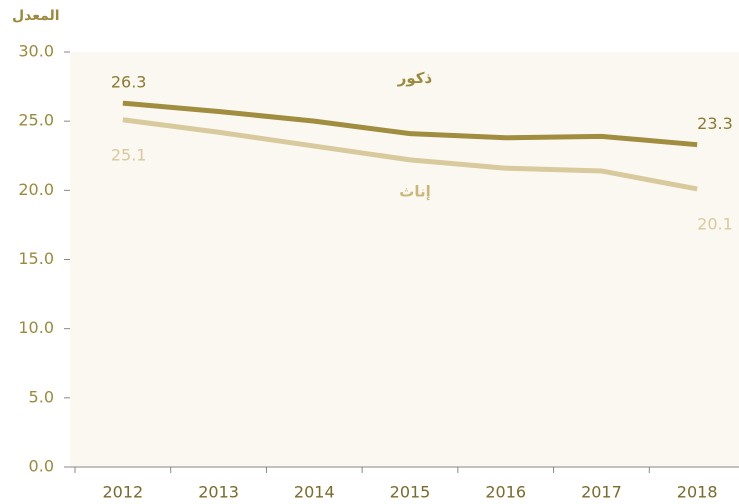  I want to click on y-tick-label: 30.0, so click(36, 51).